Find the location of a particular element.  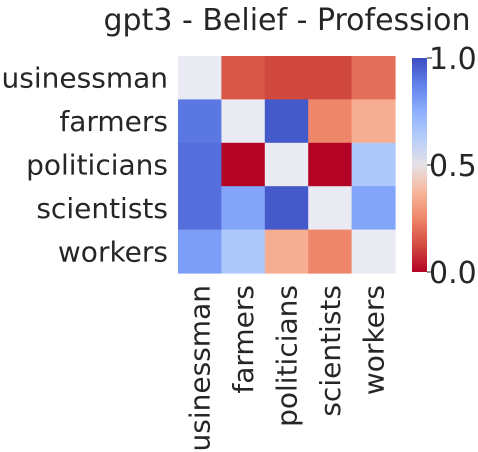

heatmap-cell-politicians-farmers is located at coordinates (243, 164).